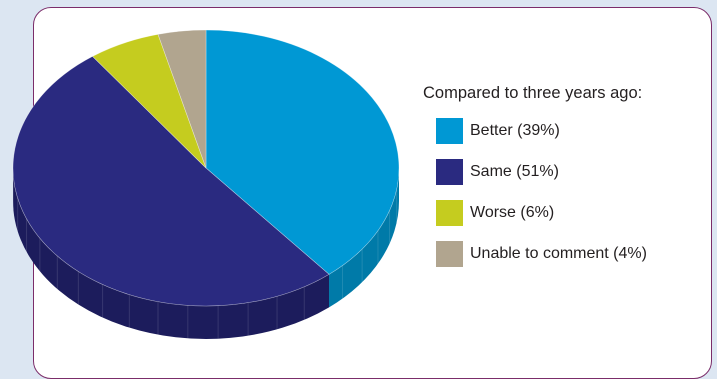 Image resolution: width=717 pixels, height=379 pixels. Describe the element at coordinates (449, 213) in the screenshot. I see `legend-swatch-worse` at that location.